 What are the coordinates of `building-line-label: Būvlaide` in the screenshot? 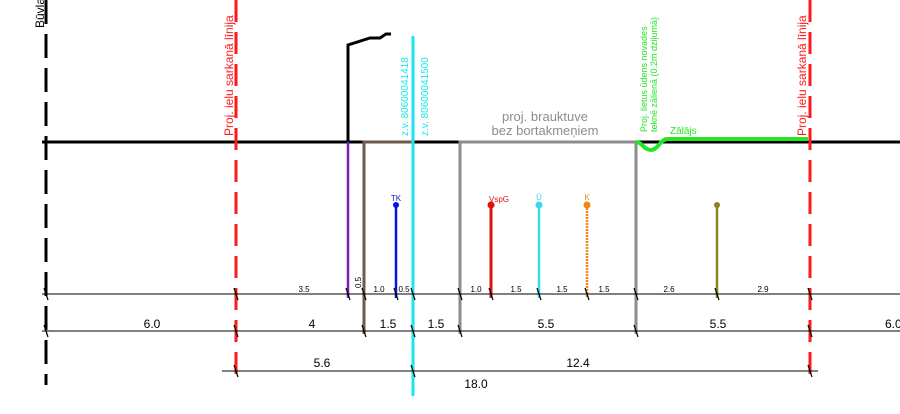 It's located at (40, 14).